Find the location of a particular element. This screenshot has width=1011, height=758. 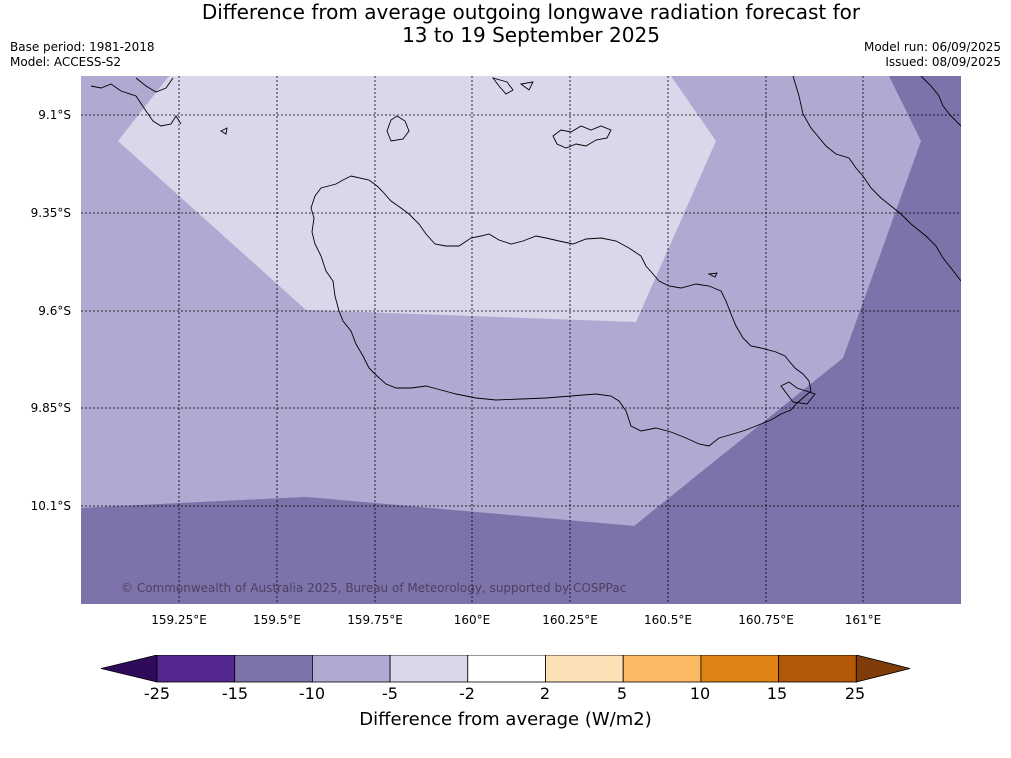

meta-left: Base period: 1981-2018 Model: ACCESS-S2 is located at coordinates (82, 55).